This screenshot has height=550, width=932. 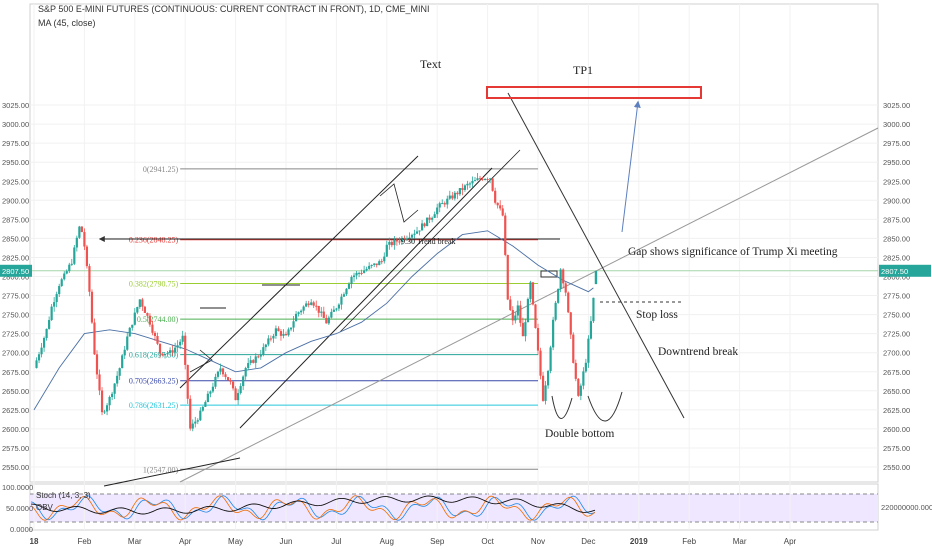 I want to click on last-price-tag-right-bg, so click(x=905, y=270).